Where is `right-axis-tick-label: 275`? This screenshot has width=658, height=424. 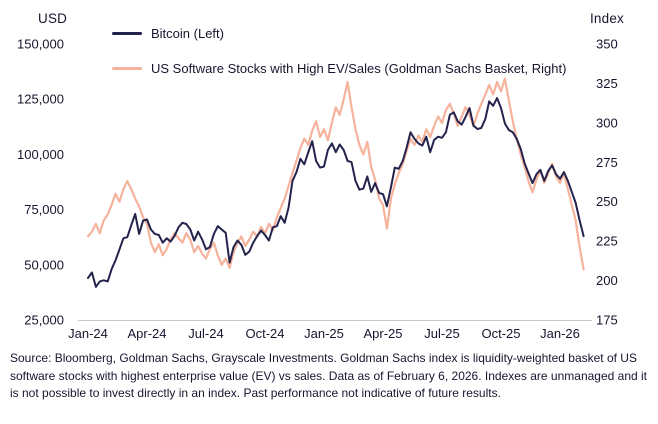 right-axis-tick-label: 275 is located at coordinates (607, 162).